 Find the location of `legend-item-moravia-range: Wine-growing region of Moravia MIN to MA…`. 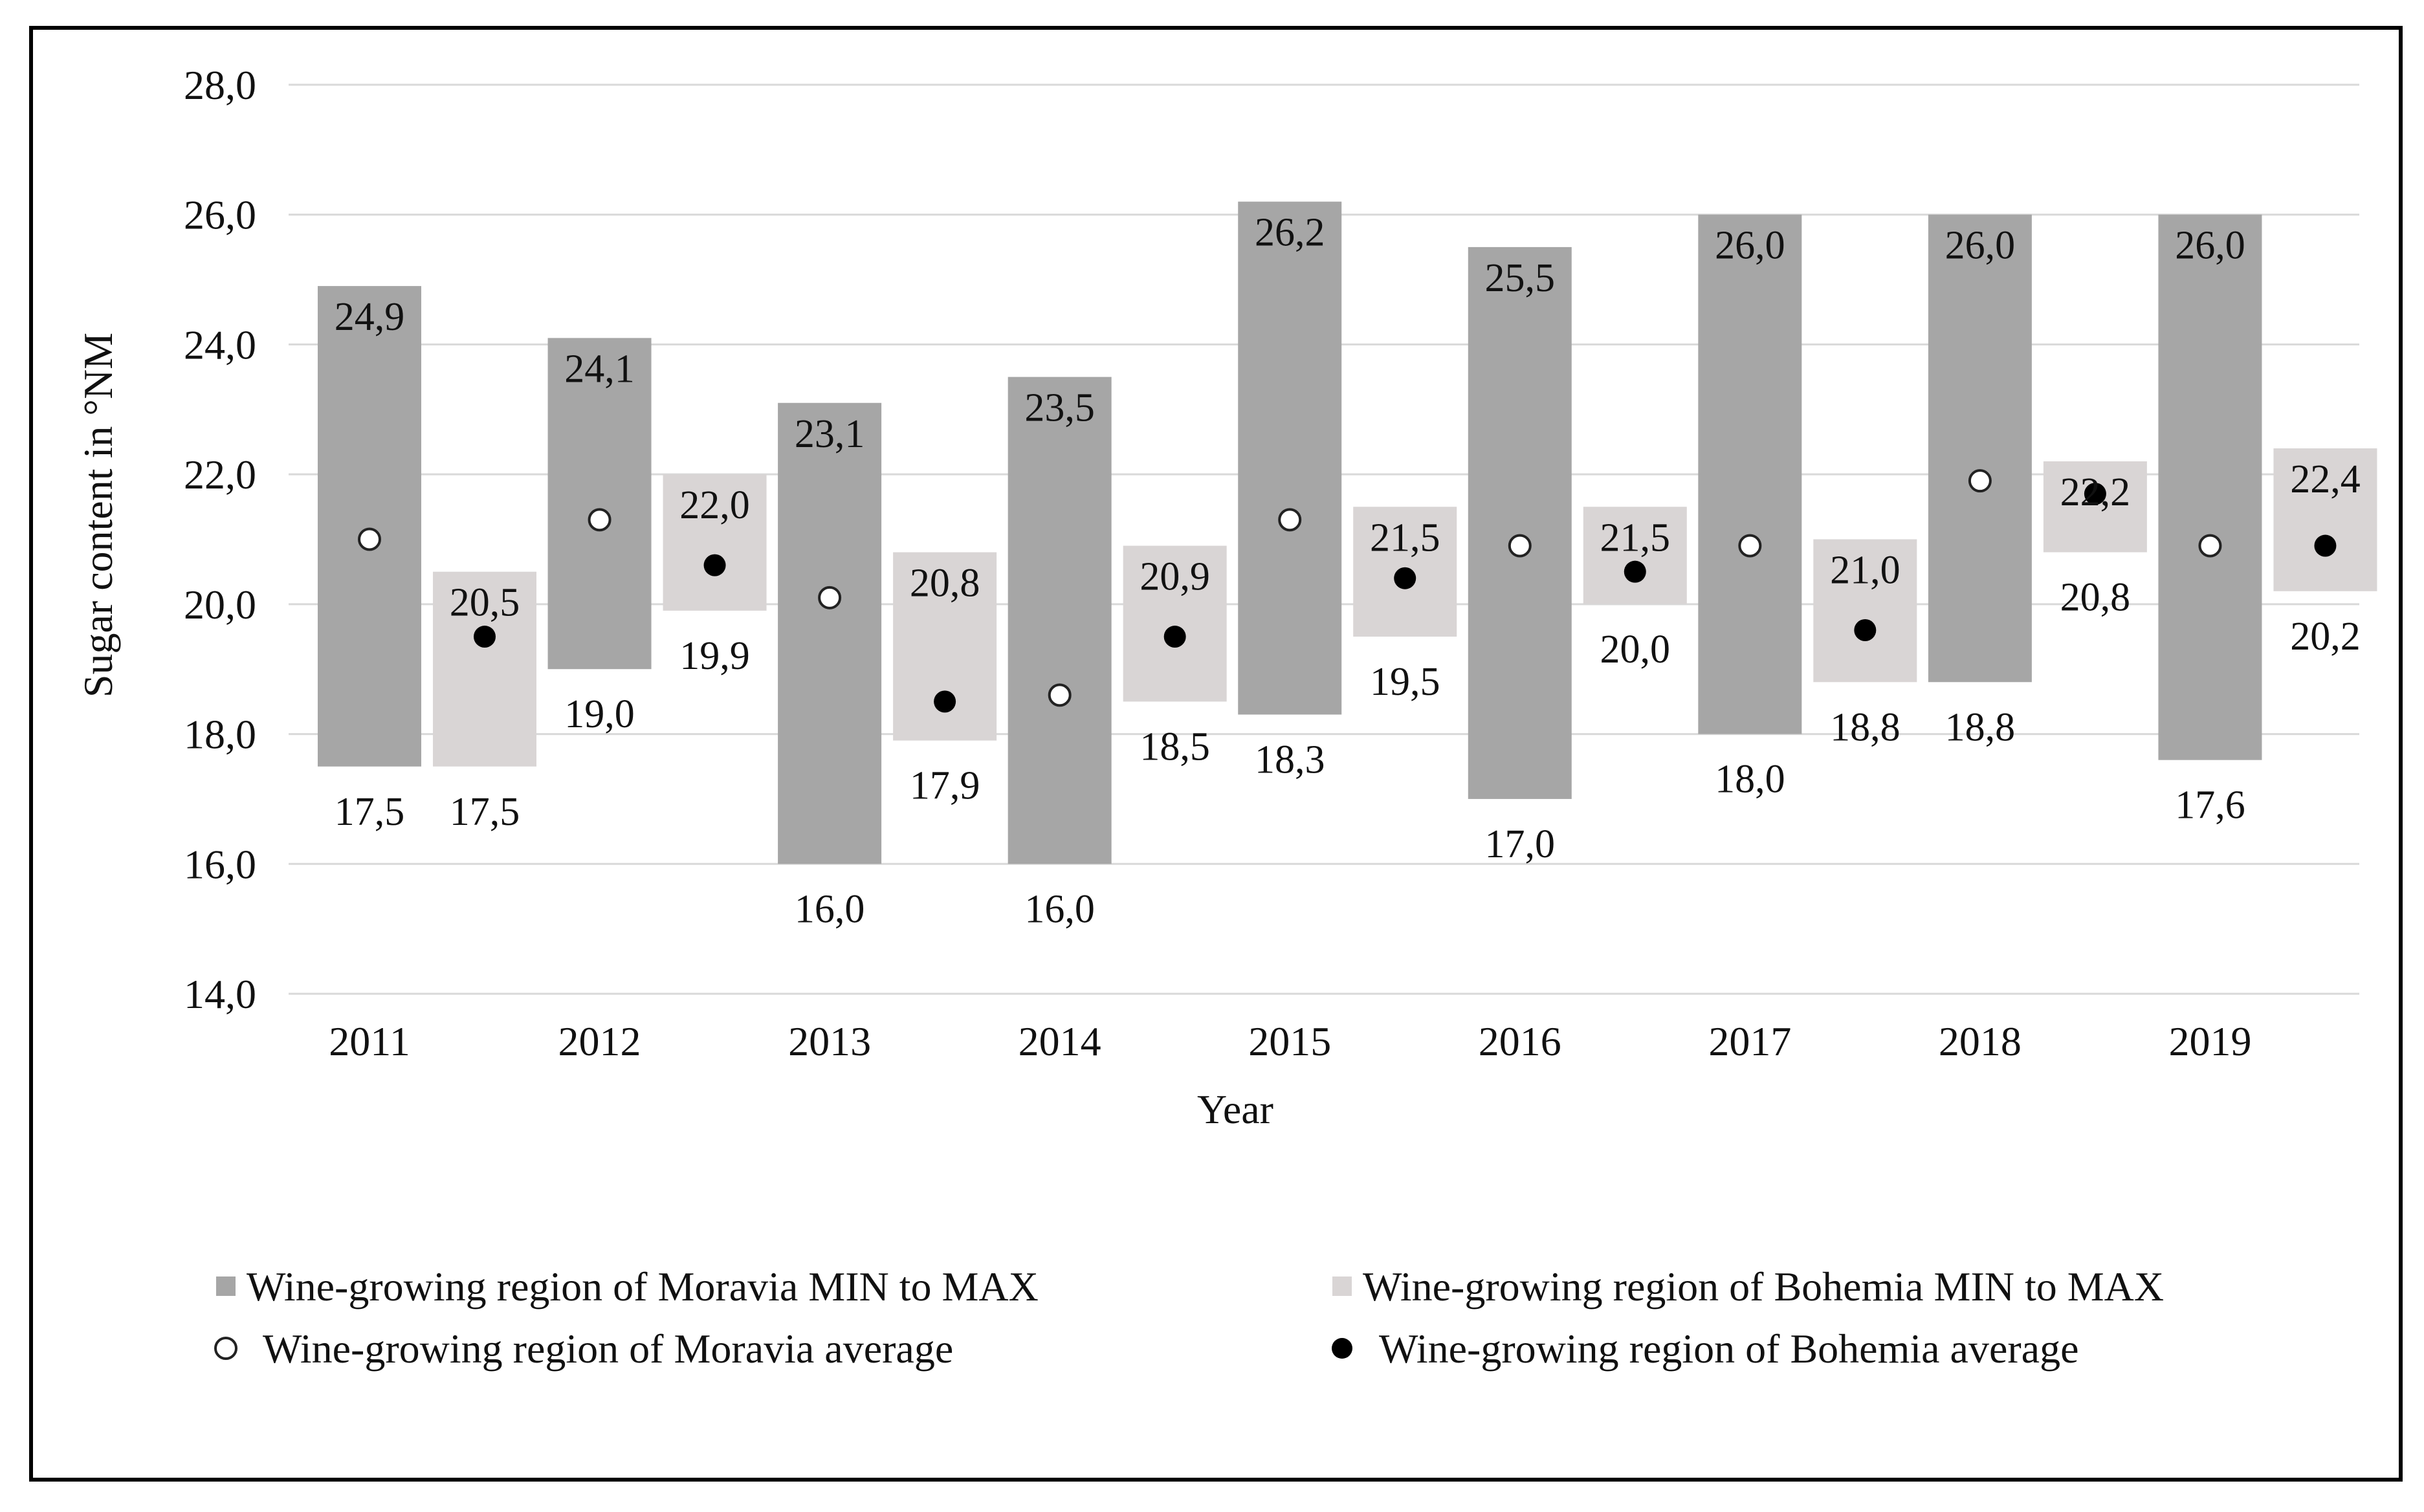

legend-item-moravia-range: Wine-growing region of Moravia MIN to MA… is located at coordinates (627, 1286).